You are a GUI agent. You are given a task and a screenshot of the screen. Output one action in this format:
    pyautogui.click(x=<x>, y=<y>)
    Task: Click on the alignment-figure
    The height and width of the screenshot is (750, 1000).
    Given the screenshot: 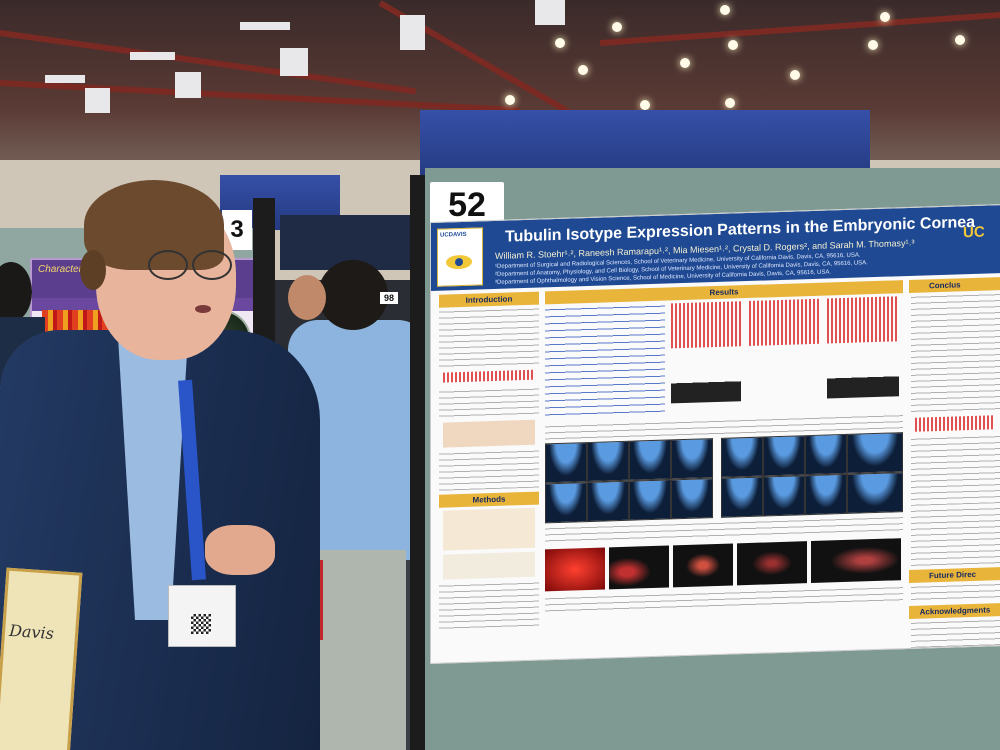 What is the action you would take?
    pyautogui.click(x=706, y=325)
    